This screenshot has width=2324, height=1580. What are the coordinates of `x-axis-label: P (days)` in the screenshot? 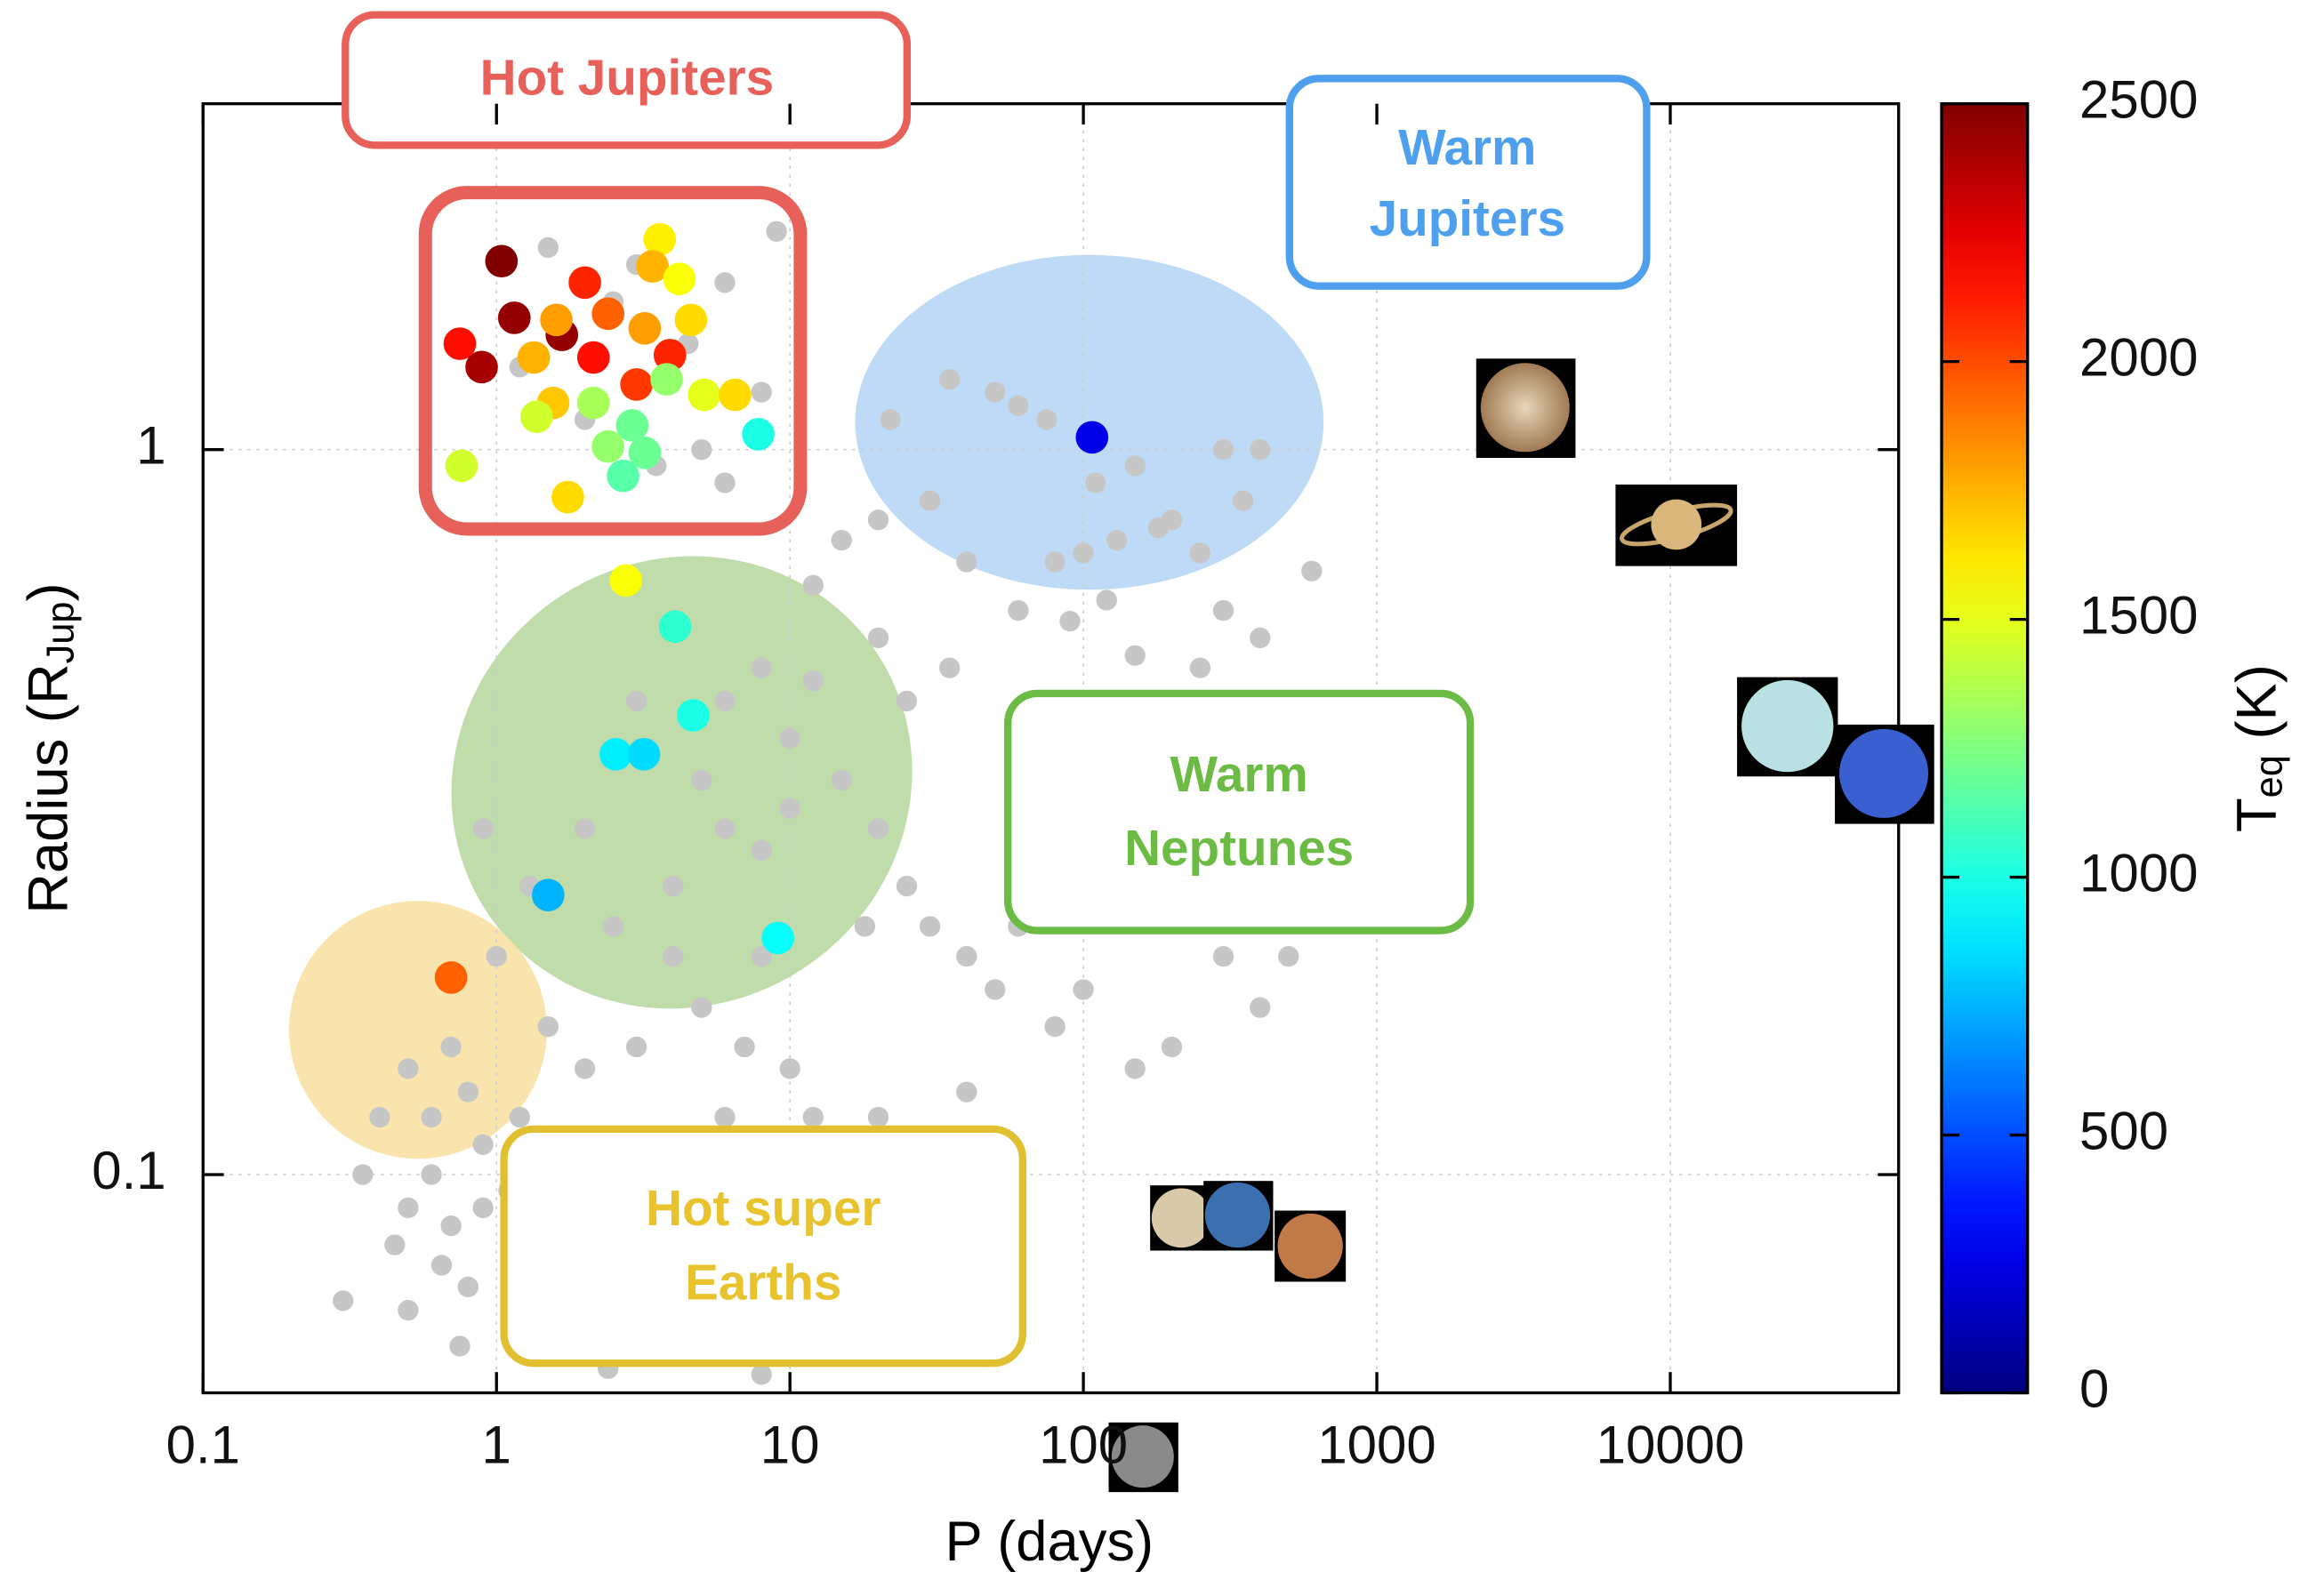 It's located at (1049, 1542).